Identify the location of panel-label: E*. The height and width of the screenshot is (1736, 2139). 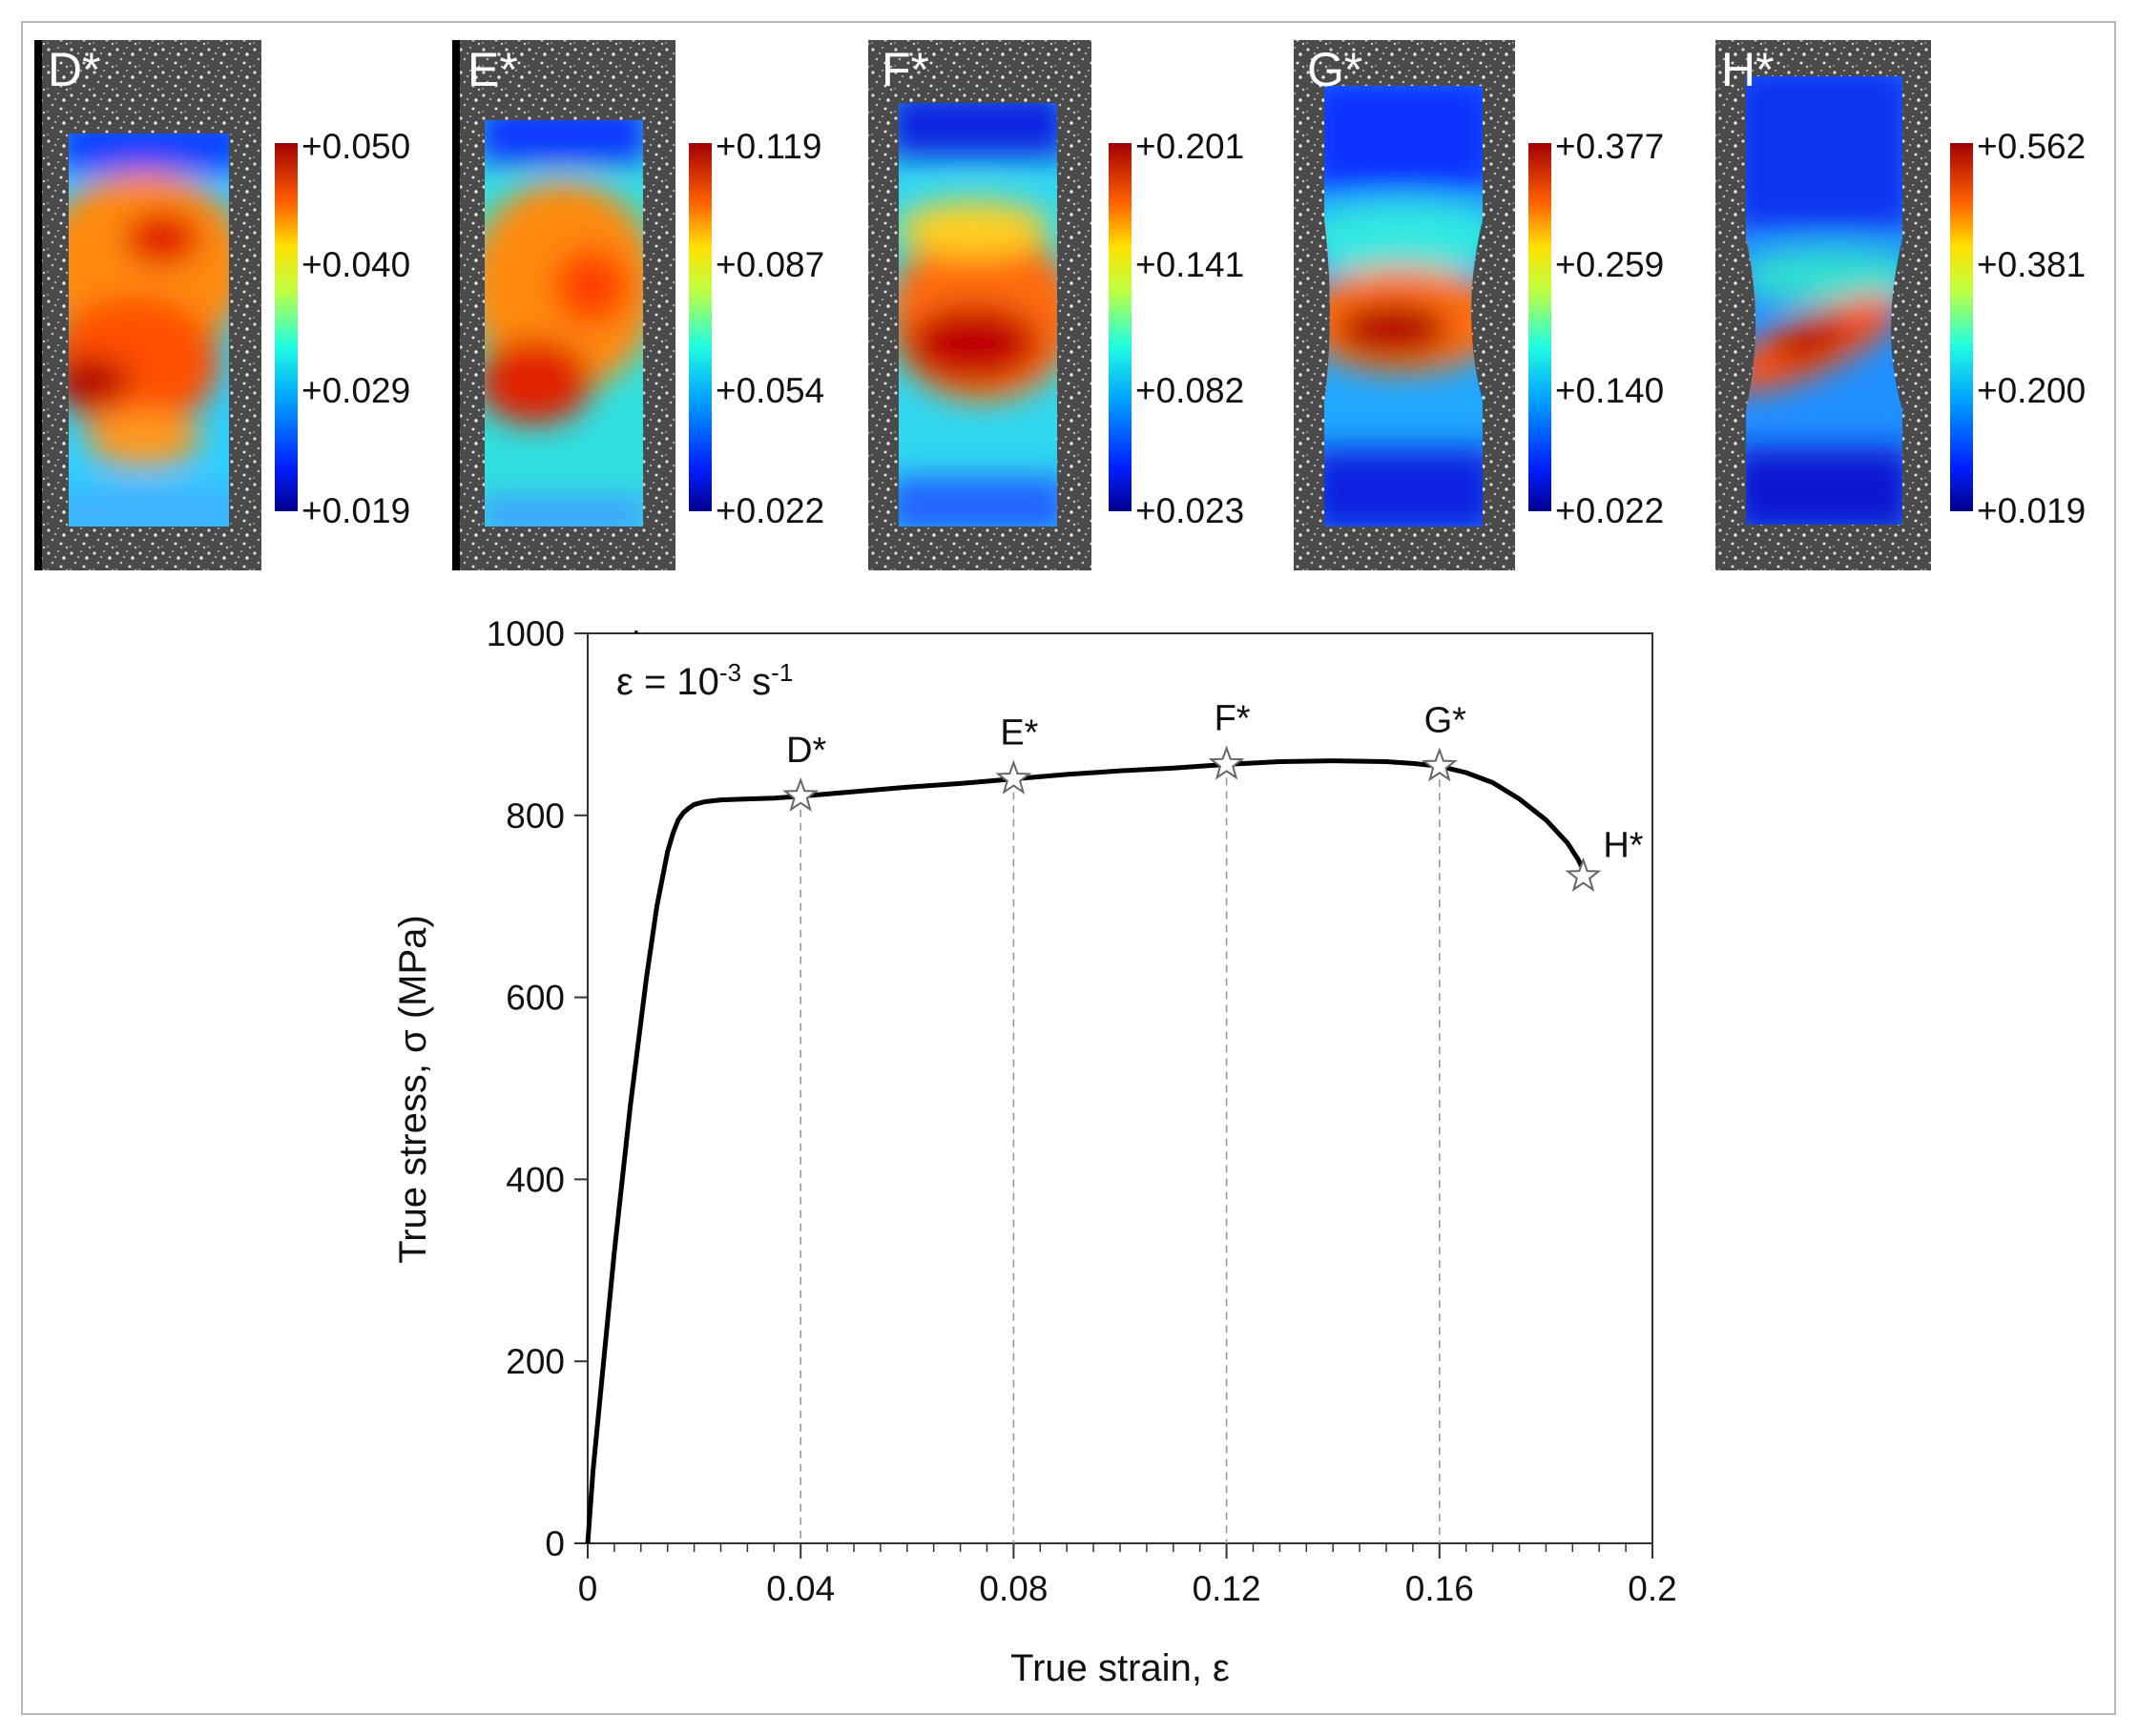
(492, 69).